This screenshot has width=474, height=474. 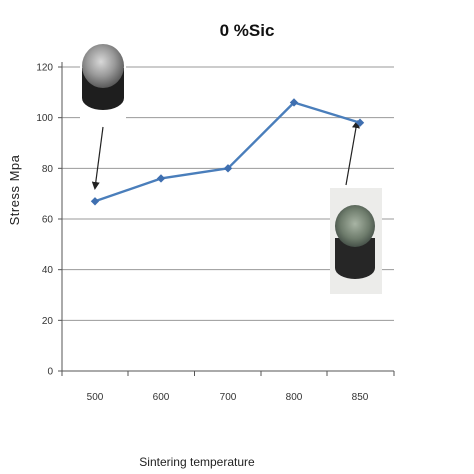 I want to click on y-tick-labels: 0 20 40 60 80 100 120, so click(x=44, y=220).